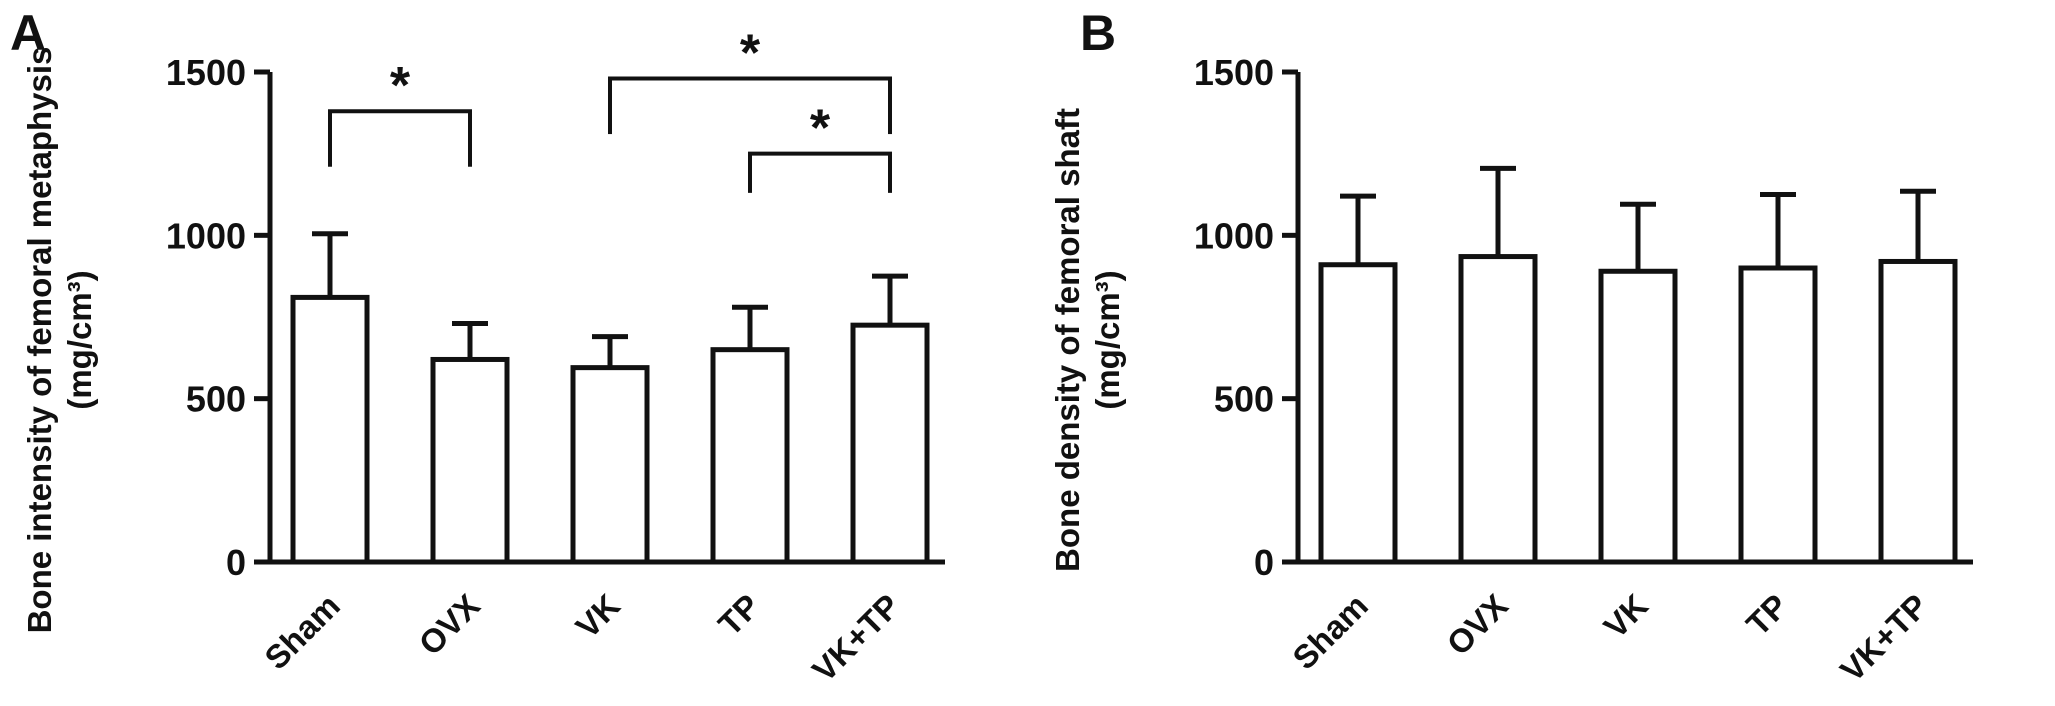 This screenshot has width=2055, height=706. What do you see at coordinates (29, 33) in the screenshot?
I see `panel-a-label: A` at bounding box center [29, 33].